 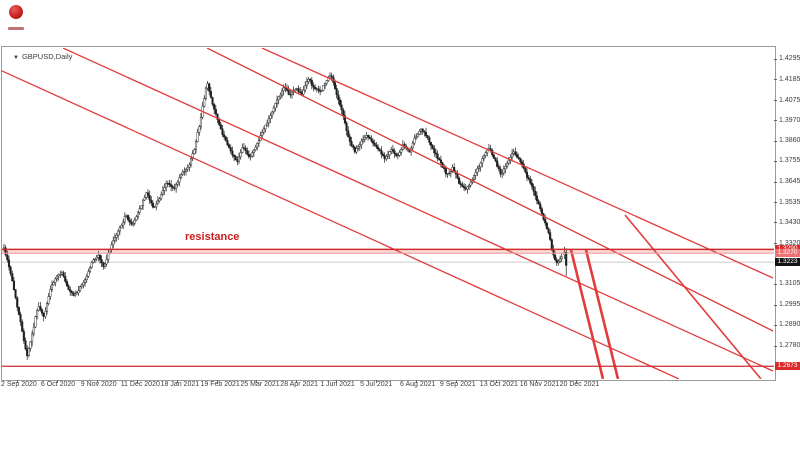 I want to click on time-axis-label: 25 Mar 2021, so click(x=260, y=384).